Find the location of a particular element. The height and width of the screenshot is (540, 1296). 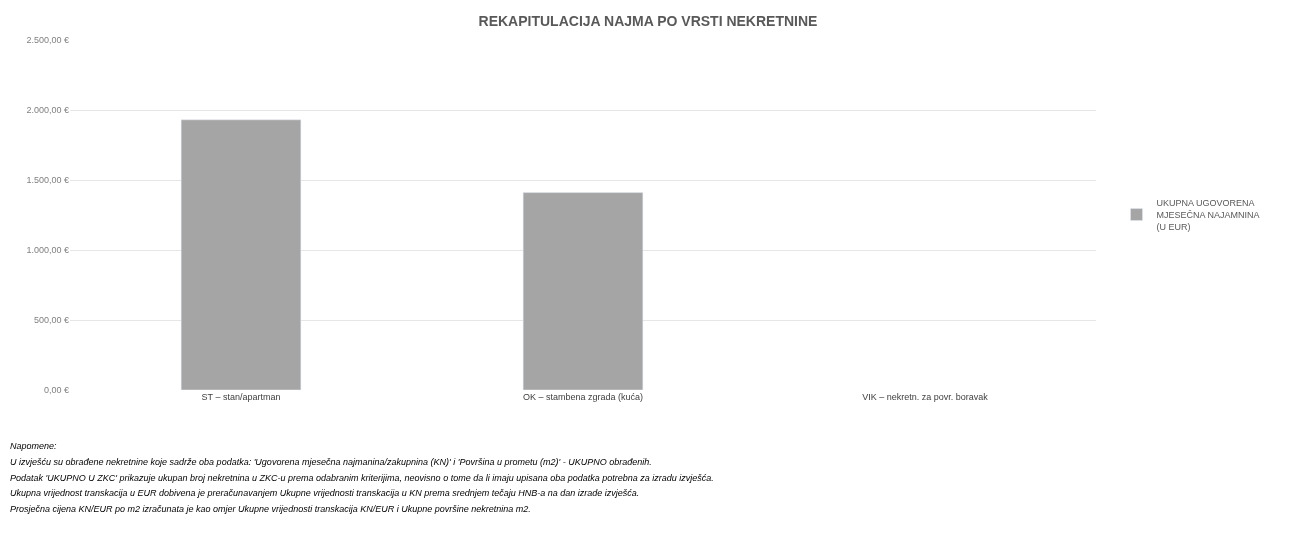

legend-label: UKUPNA UGOVORENA MJESEČNA NAJAMNINA (U EUR) is located at coordinates (1208, 215).